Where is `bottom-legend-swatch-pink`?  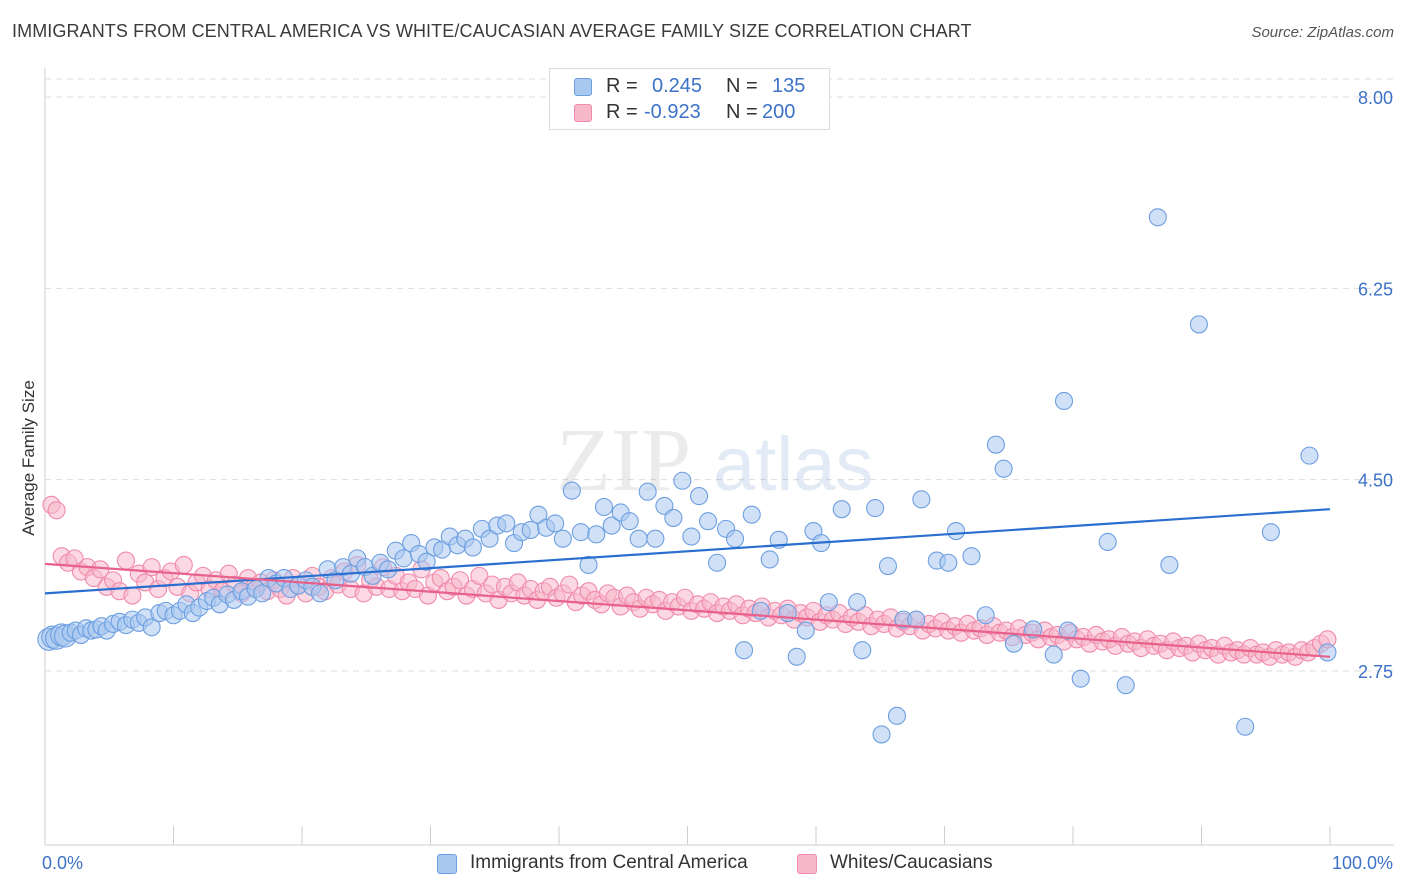
bottom-legend-swatch-pink is located at coordinates (807, 864).